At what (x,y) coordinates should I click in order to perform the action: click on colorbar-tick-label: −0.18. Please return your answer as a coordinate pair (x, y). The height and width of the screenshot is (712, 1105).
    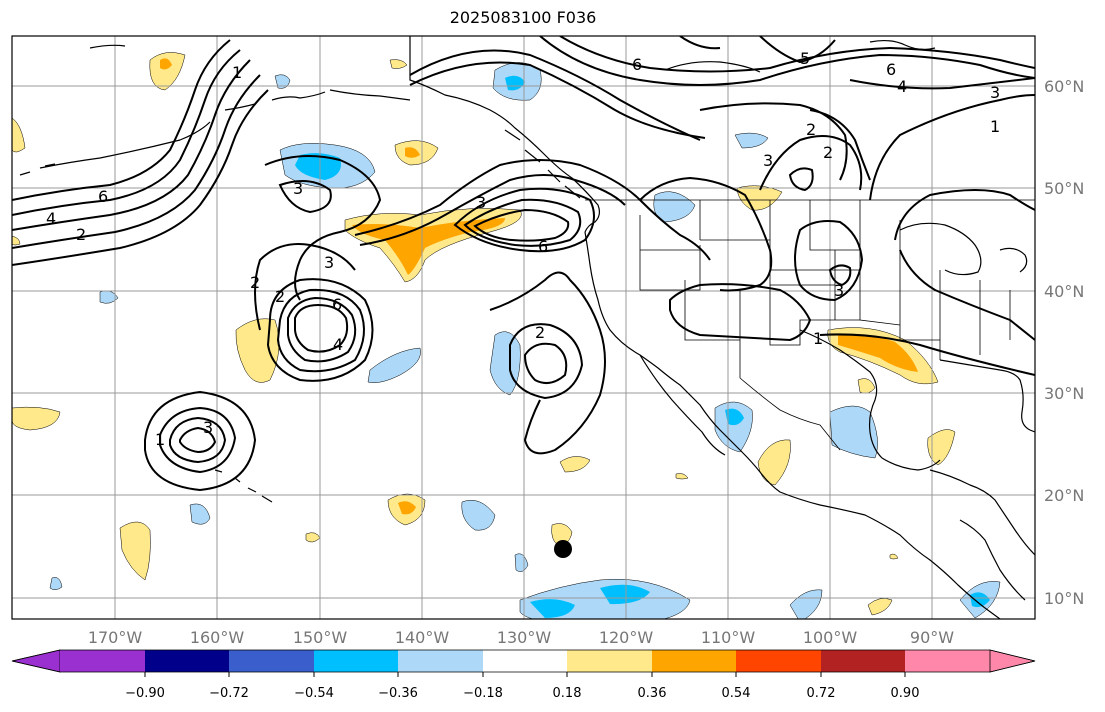
    Looking at the image, I should click on (483, 693).